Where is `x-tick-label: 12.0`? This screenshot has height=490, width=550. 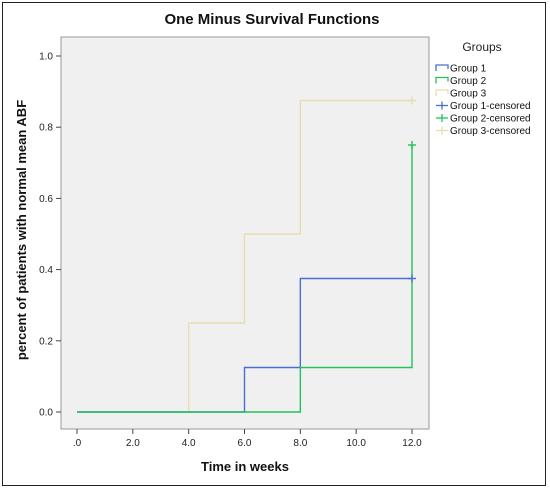 x-tick-label: 12.0 is located at coordinates (412, 443).